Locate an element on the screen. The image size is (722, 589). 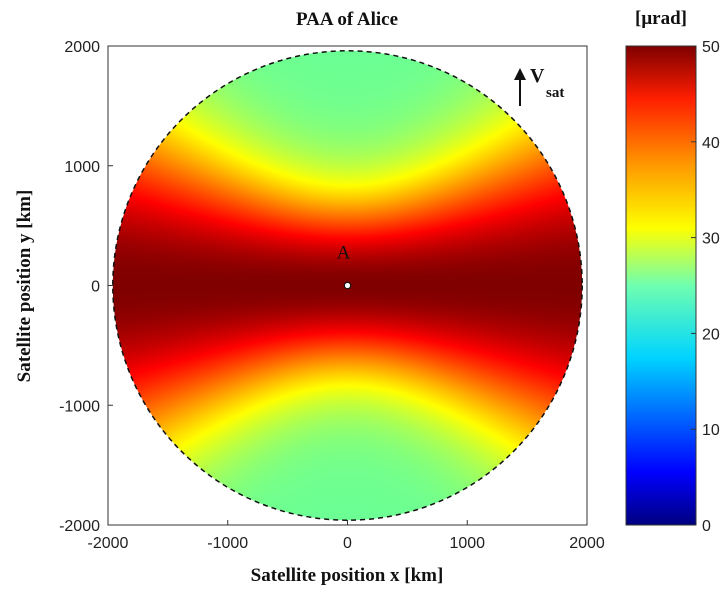
y-tick-label: 1000 is located at coordinates (82, 167).